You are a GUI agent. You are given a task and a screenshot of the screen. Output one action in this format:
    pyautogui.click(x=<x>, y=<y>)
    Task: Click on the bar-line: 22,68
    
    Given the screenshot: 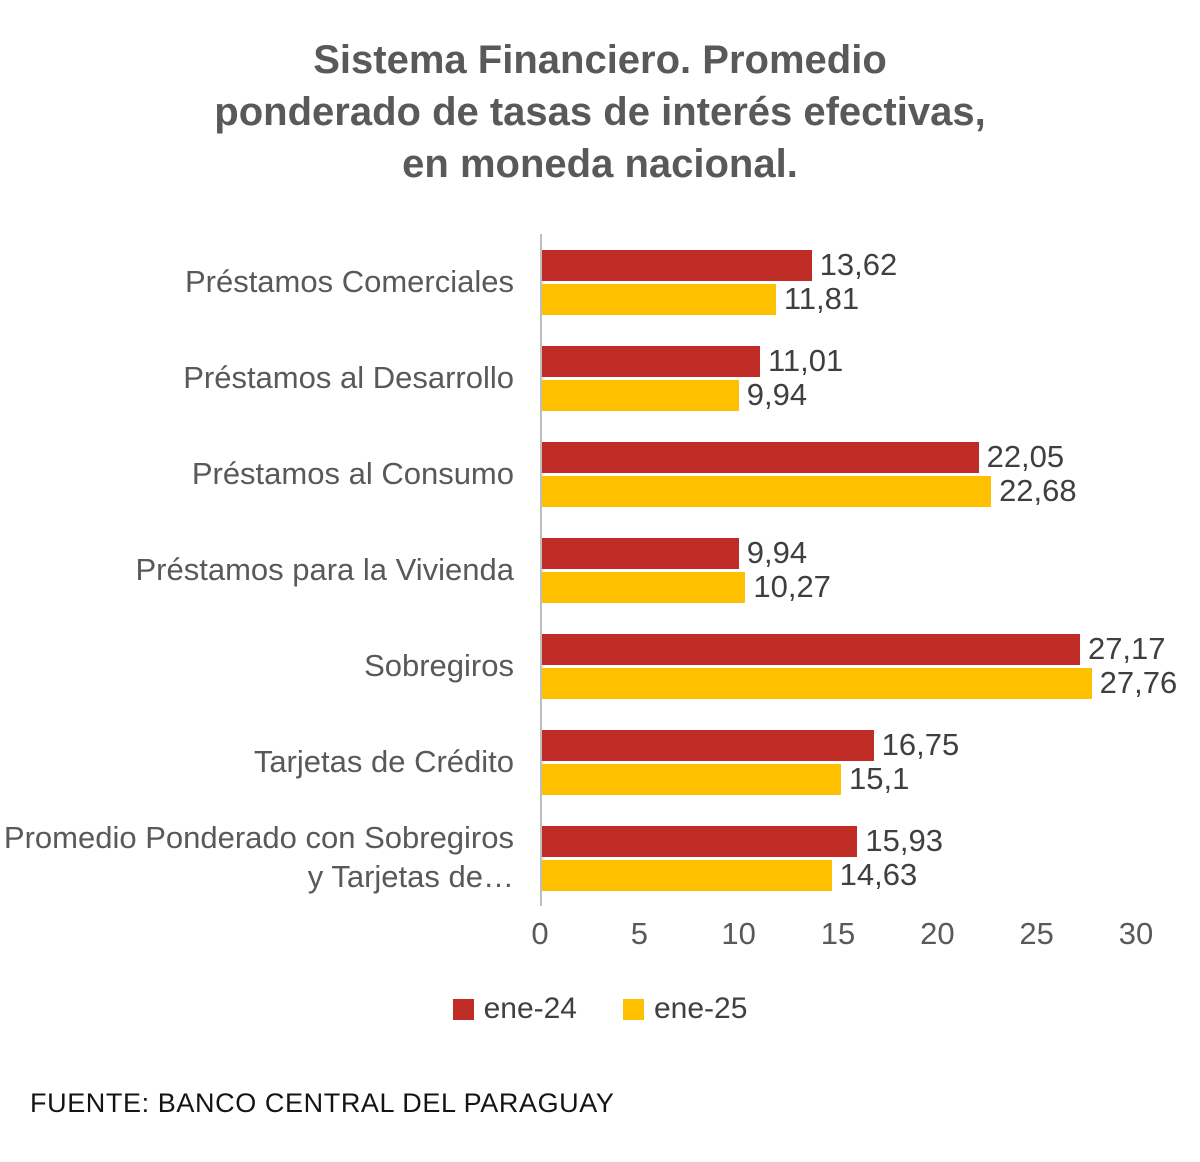 What is the action you would take?
    pyautogui.click(x=839, y=490)
    